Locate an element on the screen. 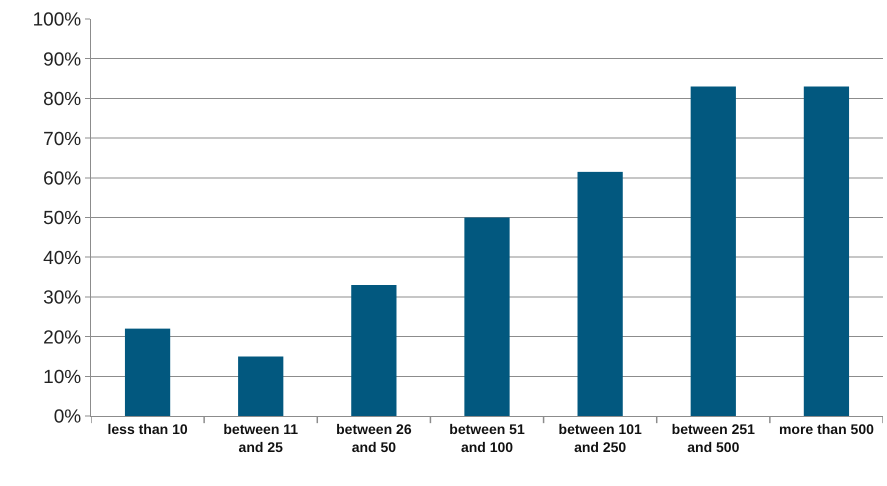 This screenshot has width=887, height=486. x-tick-label: between 101 and 250 is located at coordinates (600, 437).